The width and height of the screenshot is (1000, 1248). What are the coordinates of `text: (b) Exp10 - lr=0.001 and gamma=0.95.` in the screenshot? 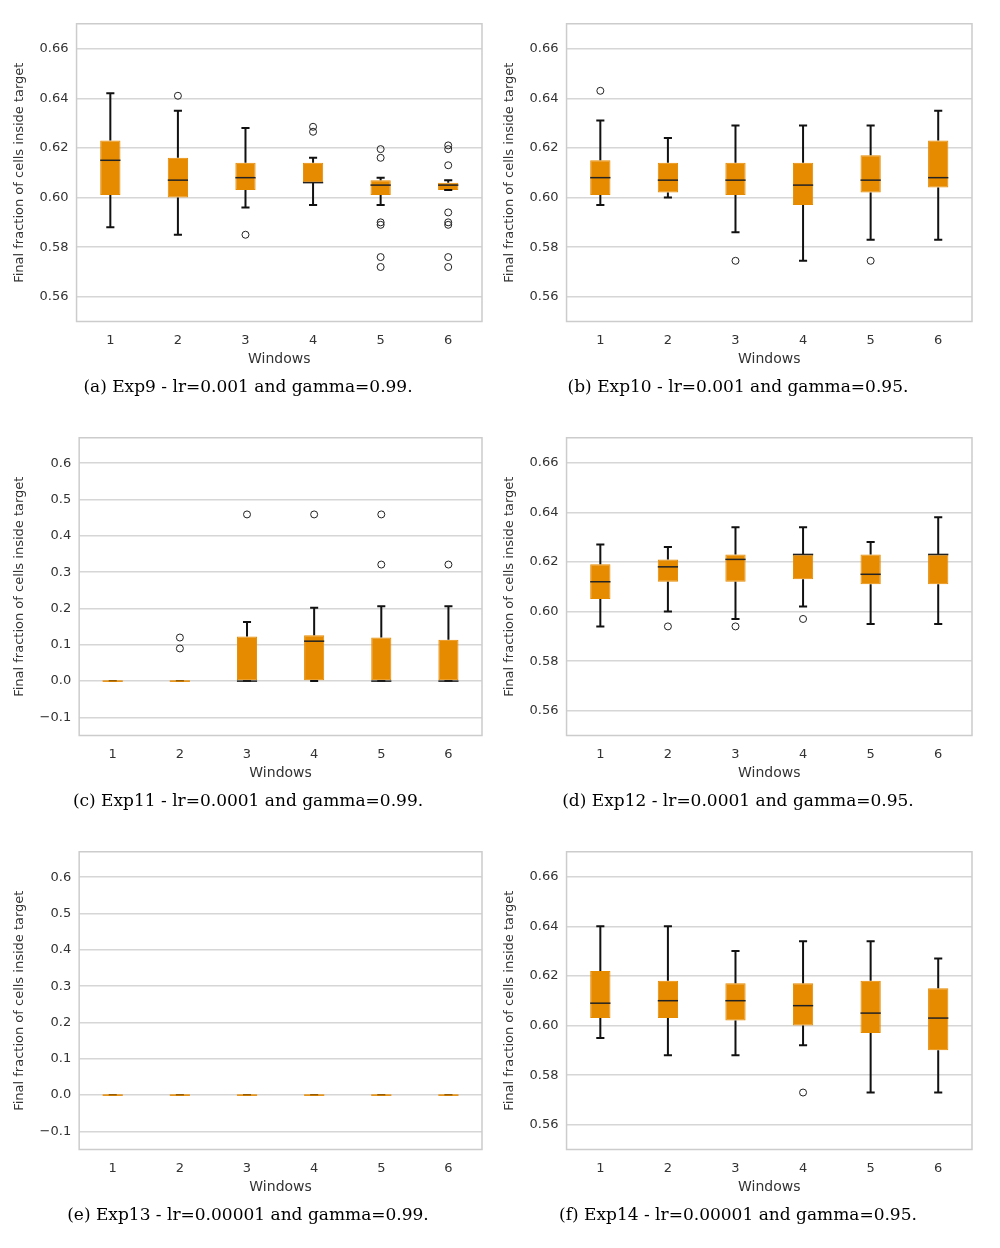 It's located at (738, 386).